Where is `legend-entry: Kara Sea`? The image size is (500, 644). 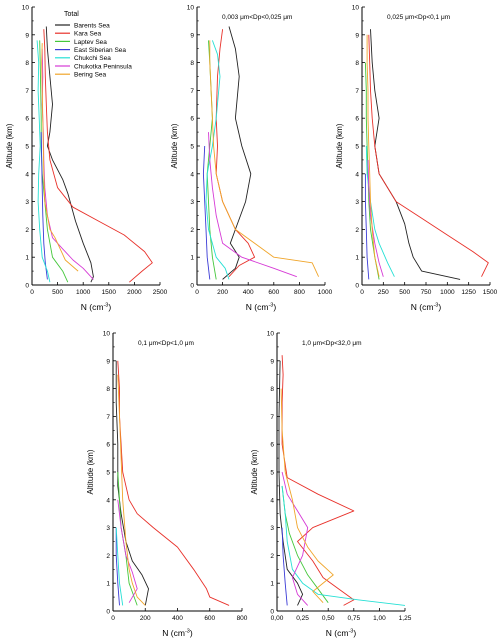
legend-entry: Kara Sea is located at coordinates (87, 34).